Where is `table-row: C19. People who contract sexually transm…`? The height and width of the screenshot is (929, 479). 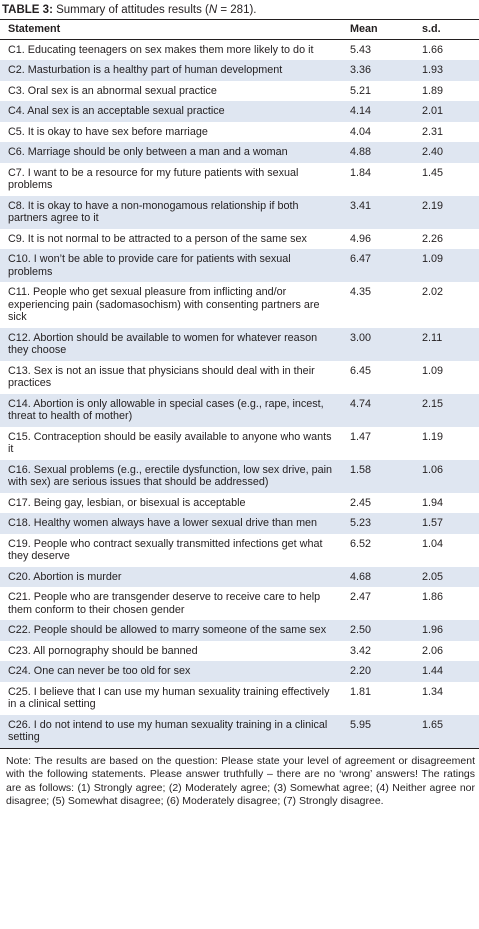
table-row: C19. People who contract sexually transm… is located at coordinates (239, 550).